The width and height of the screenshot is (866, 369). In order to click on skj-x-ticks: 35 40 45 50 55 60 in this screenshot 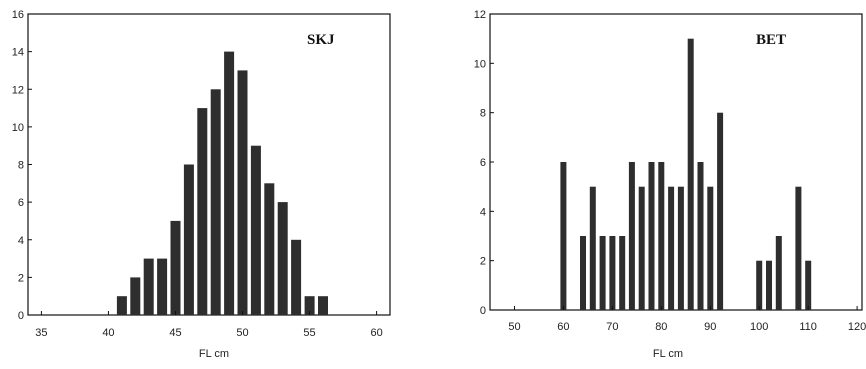, I will do `click(209, 325)`.